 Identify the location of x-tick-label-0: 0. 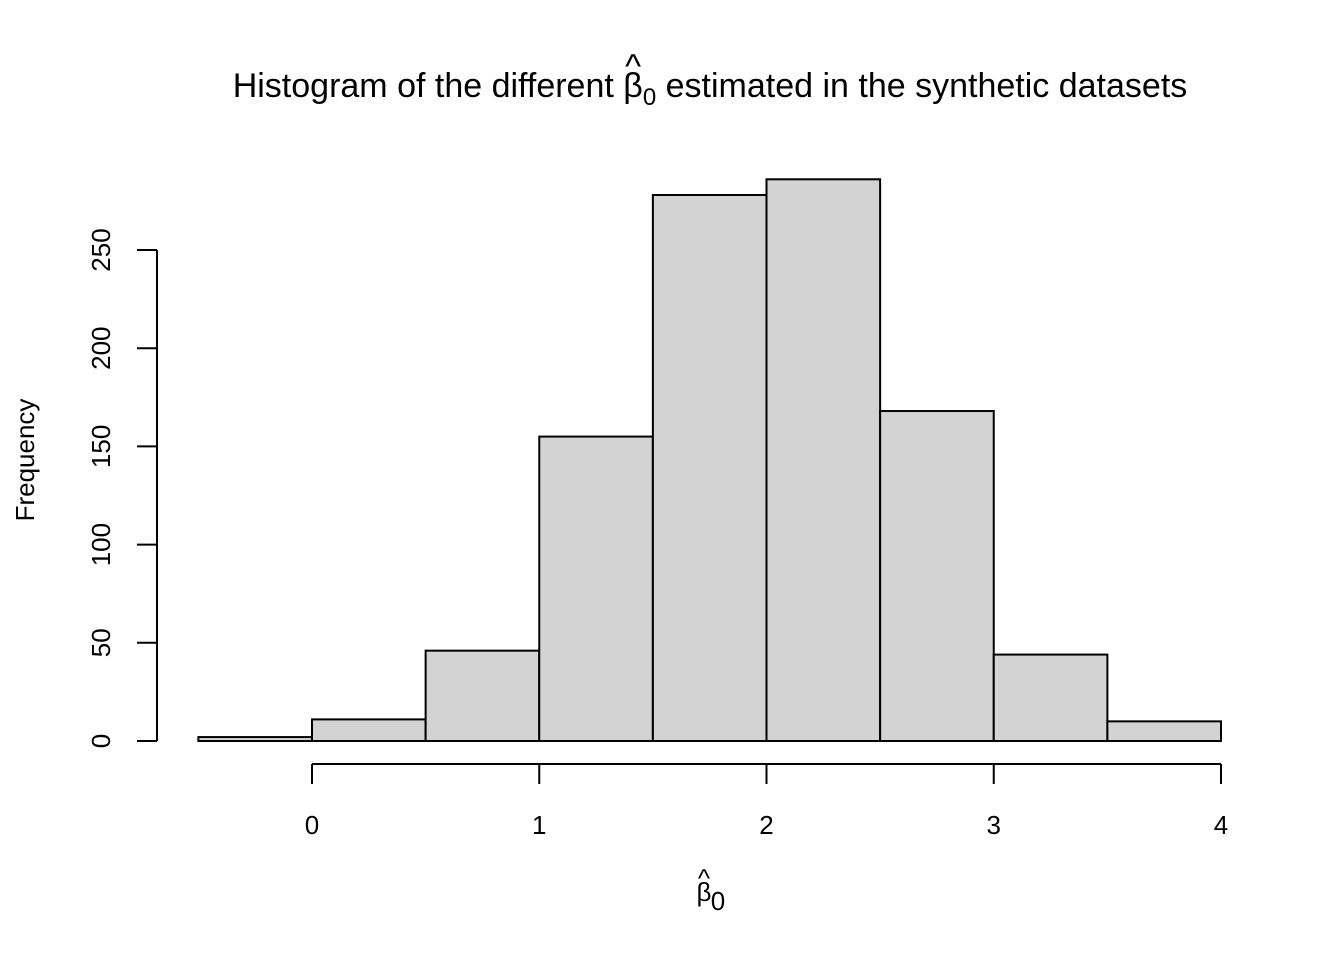
(312, 825).